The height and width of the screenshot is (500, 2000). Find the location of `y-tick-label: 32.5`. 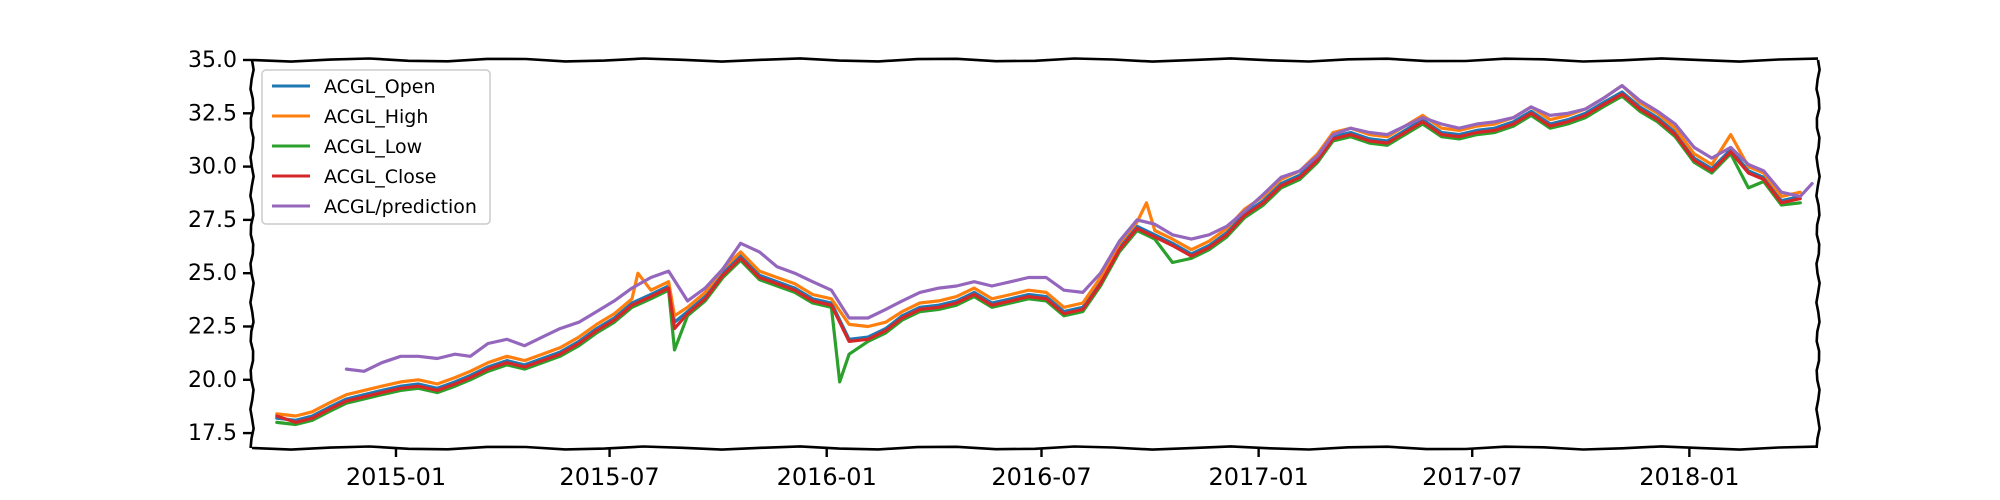

y-tick-label: 32.5 is located at coordinates (212, 113).